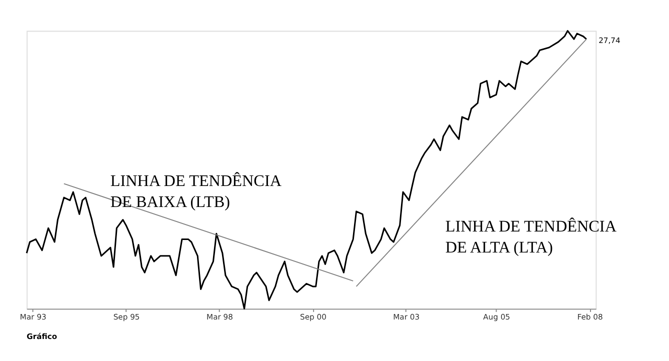 This screenshot has height=361, width=669. I want to click on x-tick-label: Sep 00, so click(313, 317).